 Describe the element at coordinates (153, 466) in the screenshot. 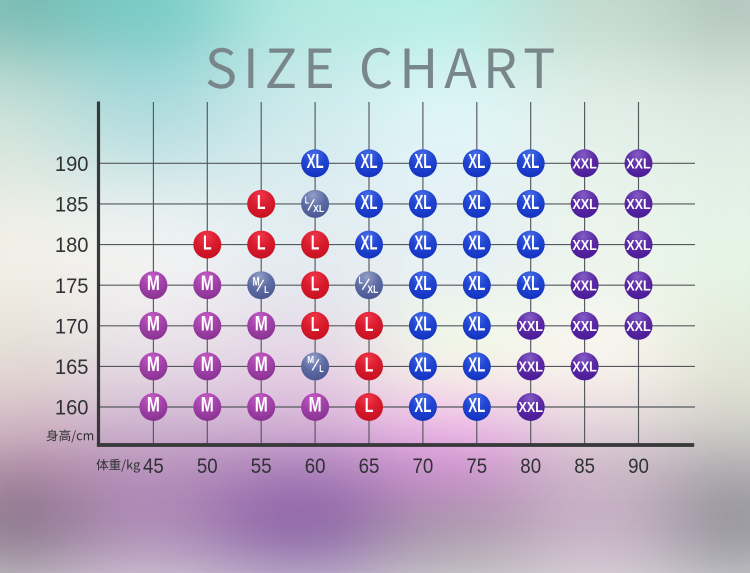

I see `svg-text: 45` at that location.